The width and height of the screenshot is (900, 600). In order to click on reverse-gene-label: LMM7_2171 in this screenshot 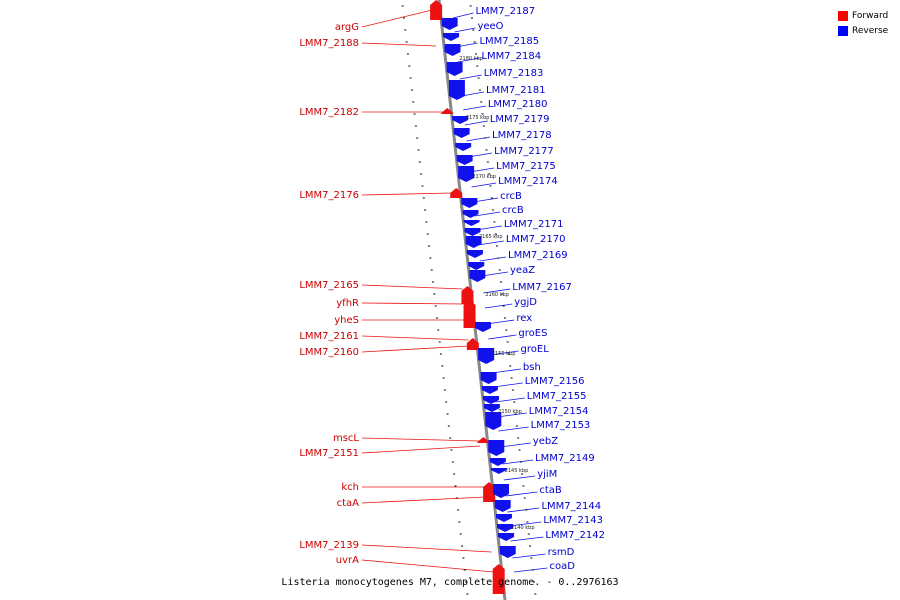, I will do `click(534, 224)`.